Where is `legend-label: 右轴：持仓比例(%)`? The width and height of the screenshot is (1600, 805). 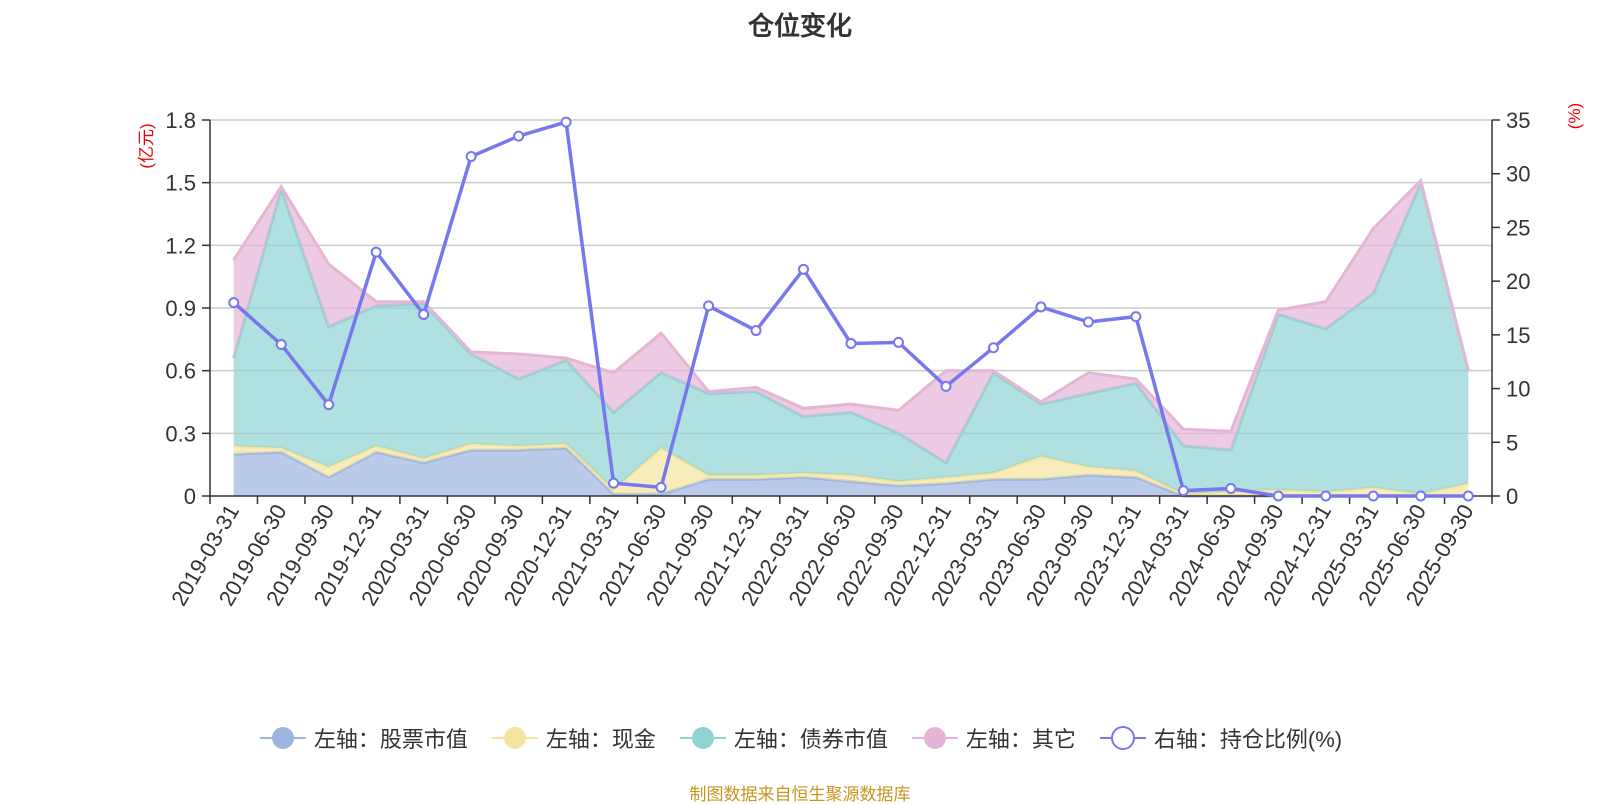 legend-label: 右轴：持仓比例(%) is located at coordinates (1248, 739).